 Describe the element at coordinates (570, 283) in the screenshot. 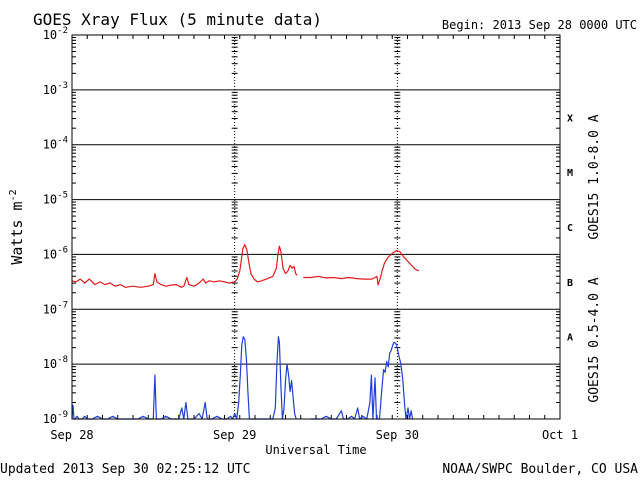

I see `flare-class-label: B` at that location.